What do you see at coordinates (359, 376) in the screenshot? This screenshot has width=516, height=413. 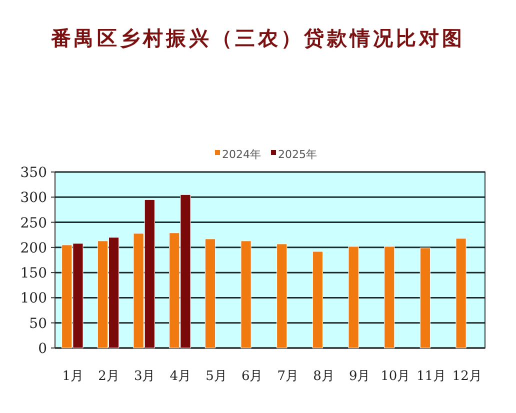 I see `x-tick-label: 9月` at bounding box center [359, 376].